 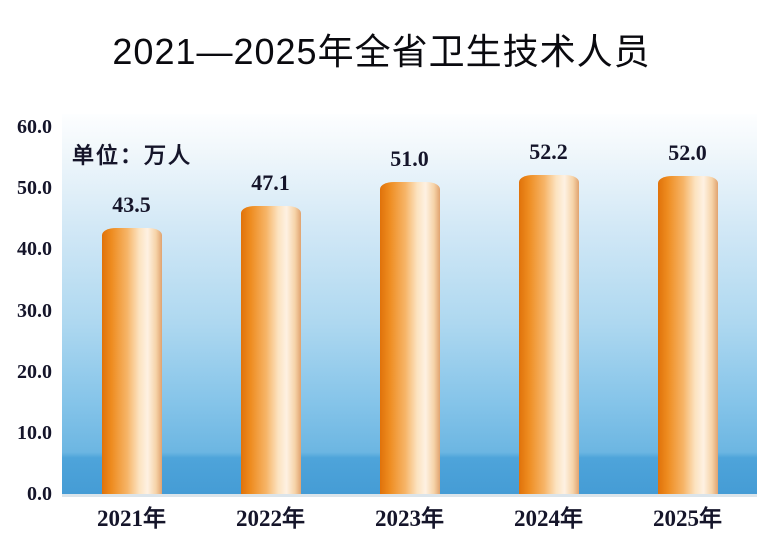 What do you see at coordinates (39, 494) in the screenshot?
I see `y-tick-label: 0.0` at bounding box center [39, 494].